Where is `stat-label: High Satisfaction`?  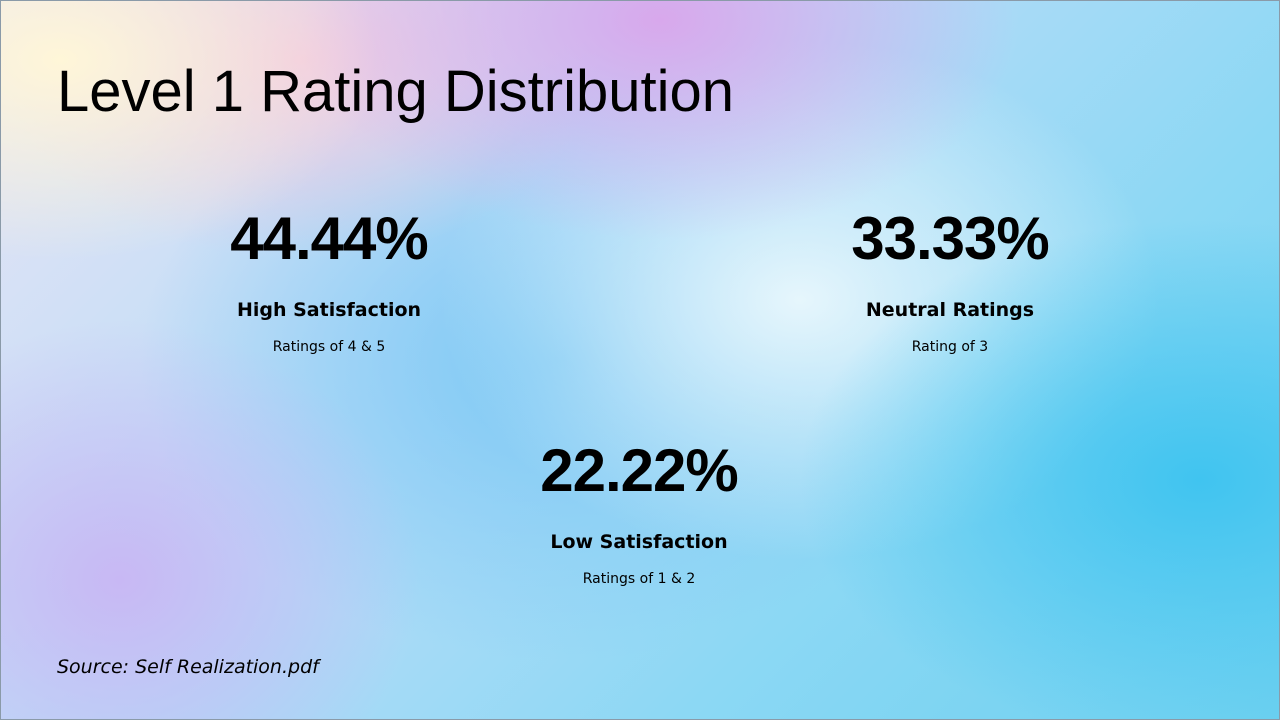
stat-label: High Satisfaction is located at coordinates (329, 310).